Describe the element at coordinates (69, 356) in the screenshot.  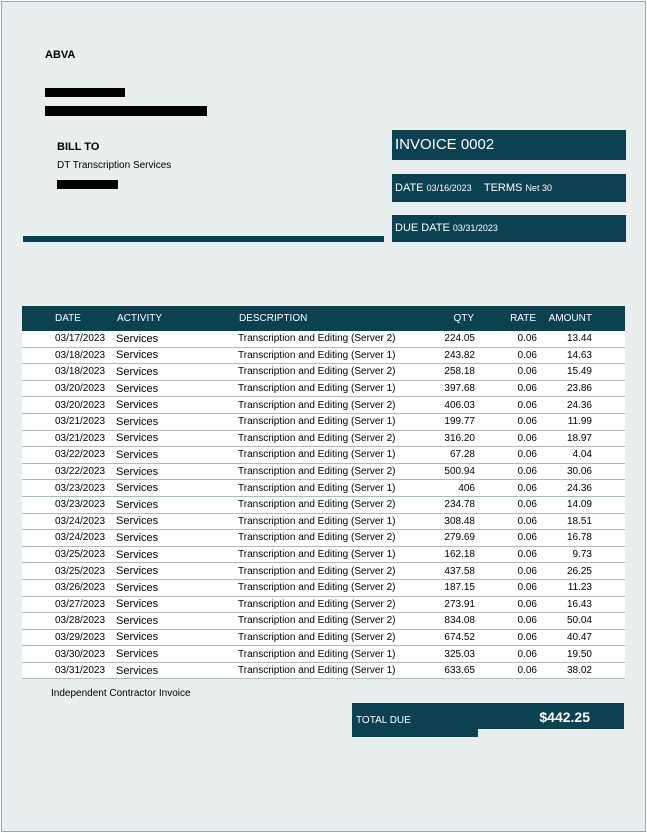
I see `cell-date: 03/18/2023` at that location.